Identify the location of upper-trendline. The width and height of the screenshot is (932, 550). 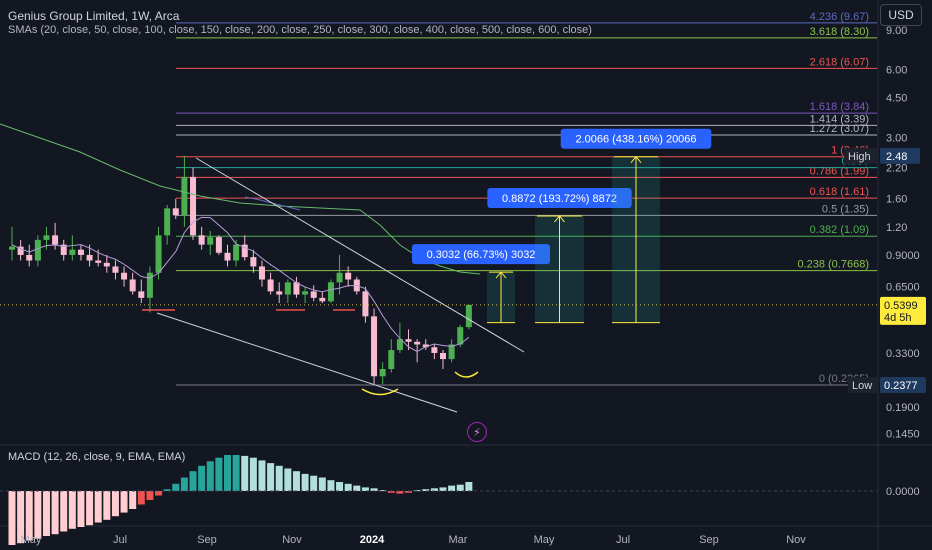
(360, 255).